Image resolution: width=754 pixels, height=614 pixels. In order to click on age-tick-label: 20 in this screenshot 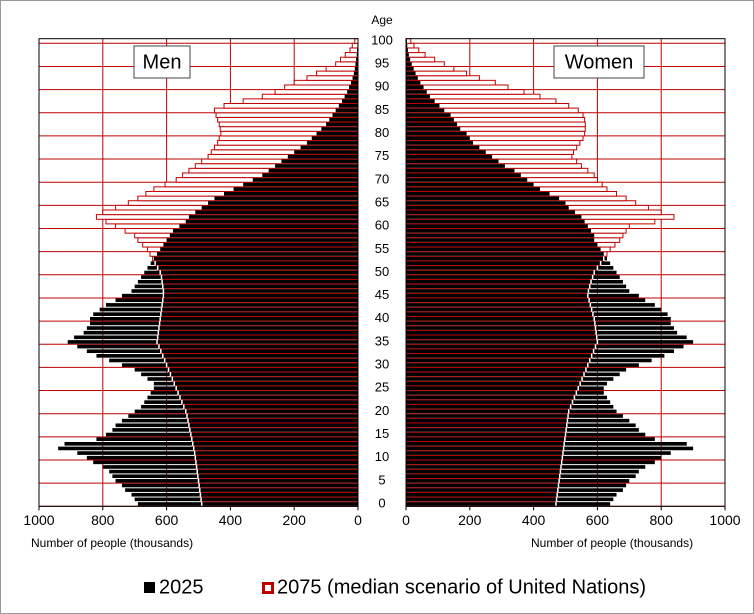, I will do `click(382, 410)`.